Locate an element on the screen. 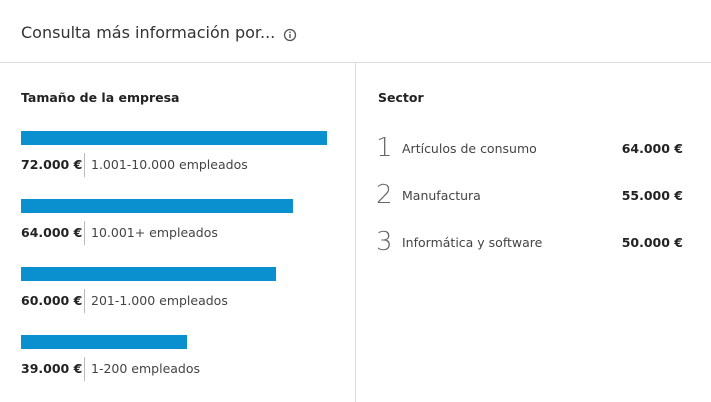 The width and height of the screenshot is (711, 402). bar-label: 201-1.000 empleados is located at coordinates (159, 300).